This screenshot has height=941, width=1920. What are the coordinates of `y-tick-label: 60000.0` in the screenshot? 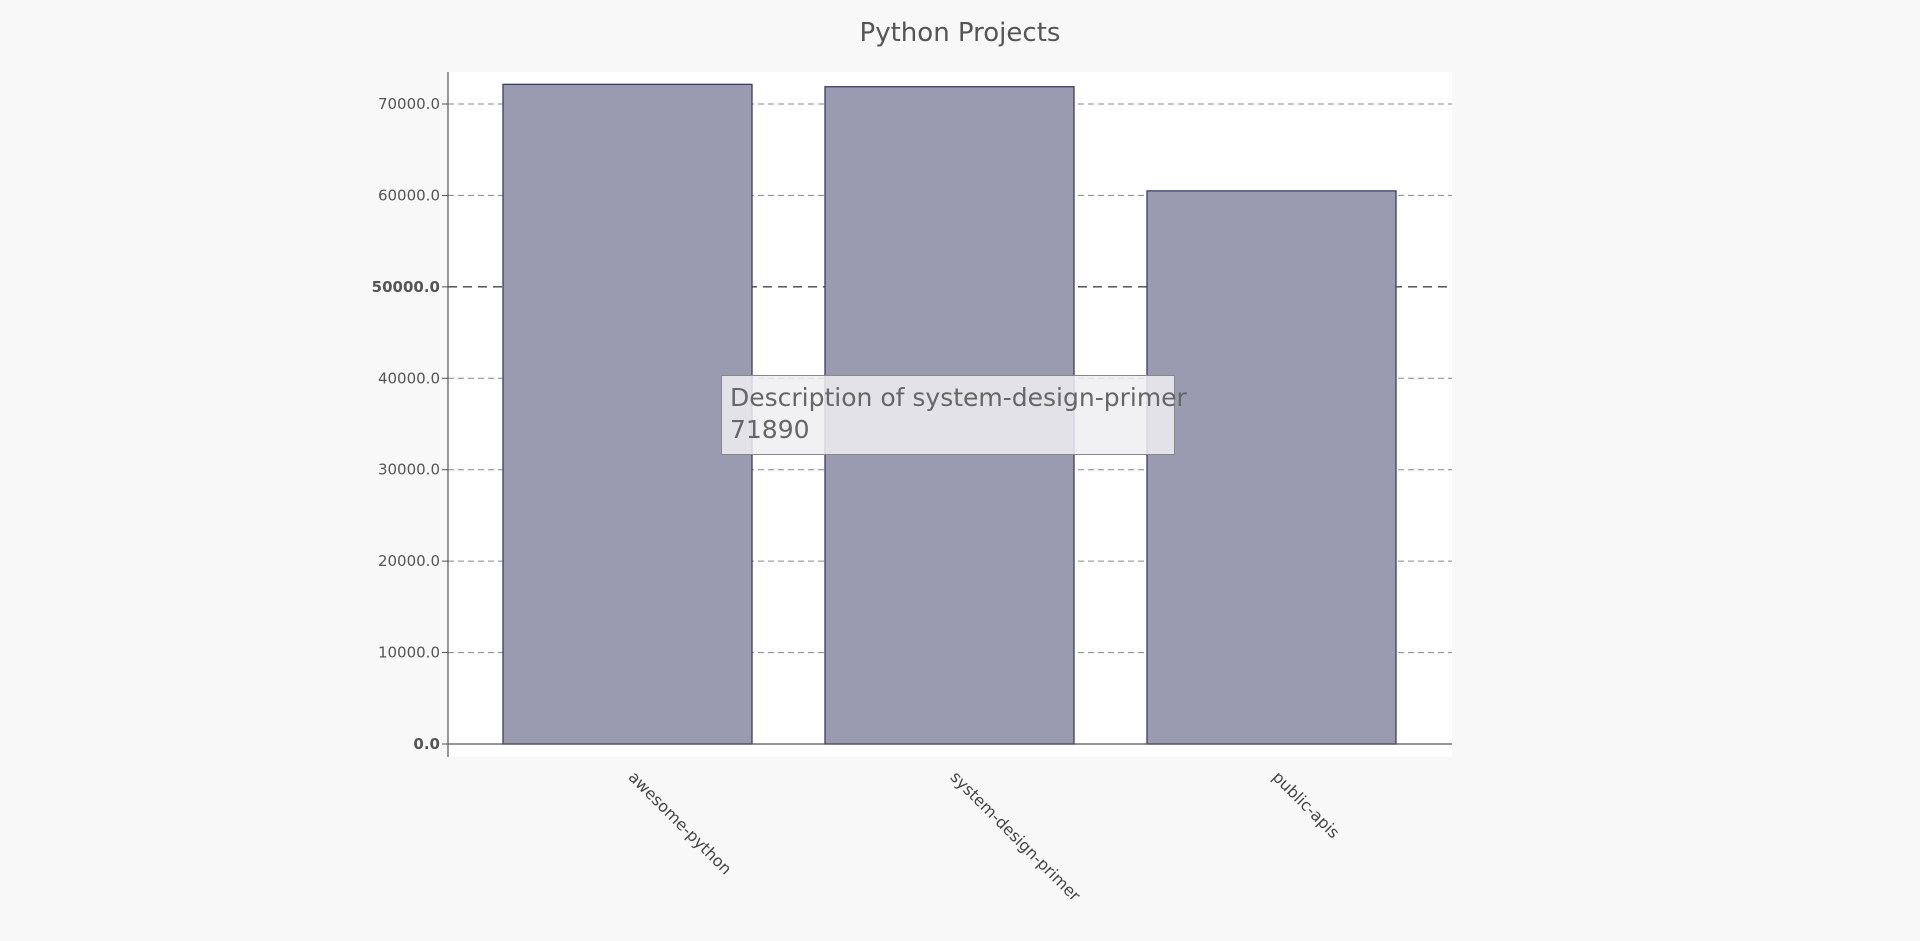 It's located at (409, 195).